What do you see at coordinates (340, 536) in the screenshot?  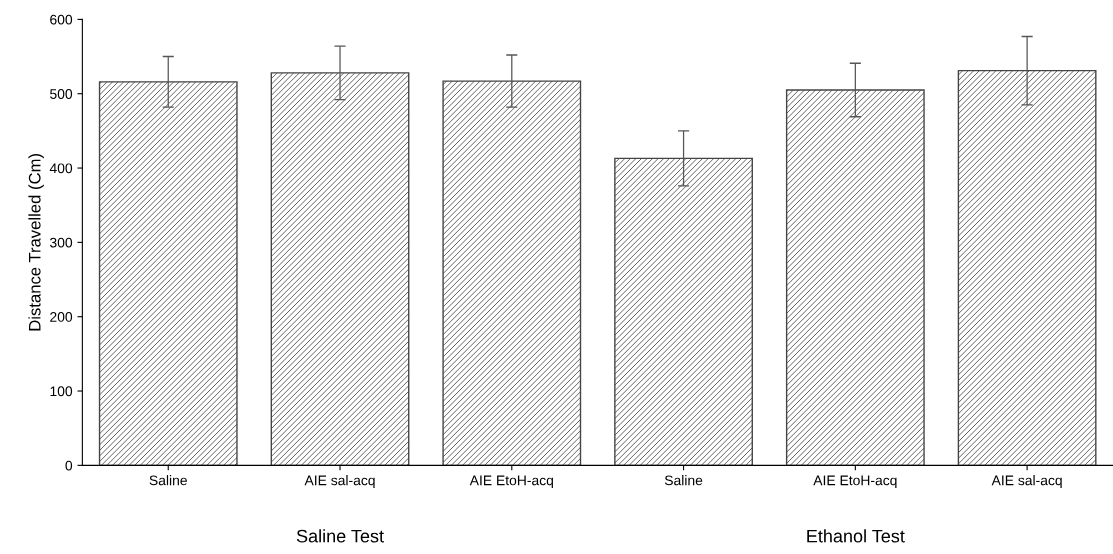 I see `text: Saline Test` at bounding box center [340, 536].